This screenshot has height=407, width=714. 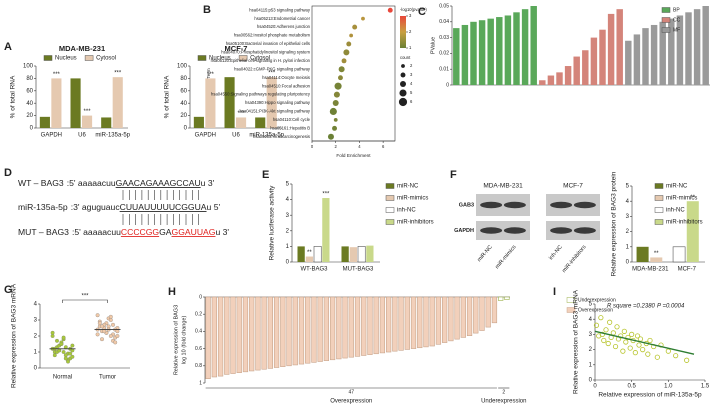 I want to click on group-count: 2, so click(x=503, y=392).